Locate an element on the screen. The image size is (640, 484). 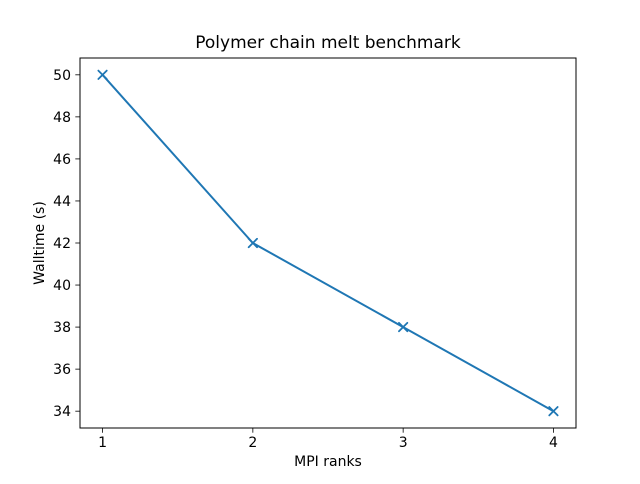
y-tick-label: 40 is located at coordinates (62, 286).